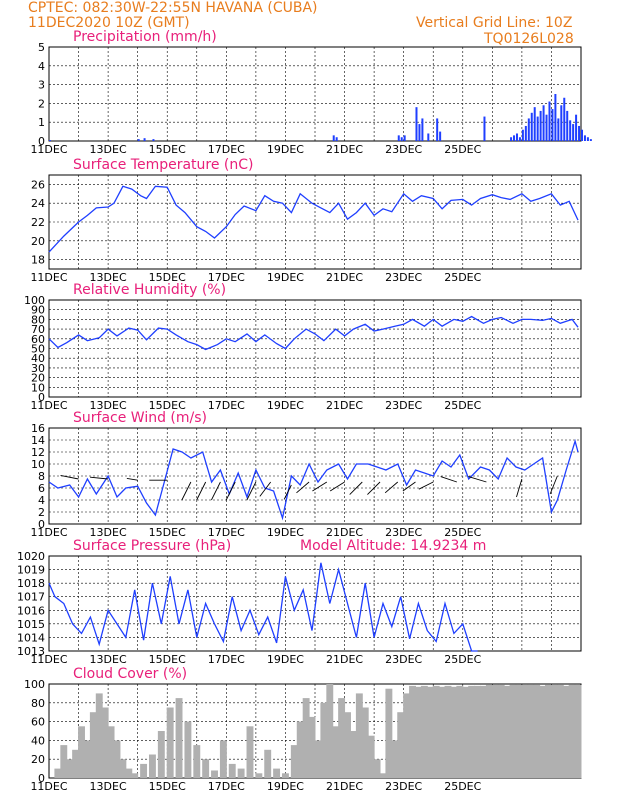 Image resolution: width=618 pixels, height=800 pixels. Describe the element at coordinates (140, 418) in the screenshot. I see `panel-title: Surface Wind (m/s)` at that location.